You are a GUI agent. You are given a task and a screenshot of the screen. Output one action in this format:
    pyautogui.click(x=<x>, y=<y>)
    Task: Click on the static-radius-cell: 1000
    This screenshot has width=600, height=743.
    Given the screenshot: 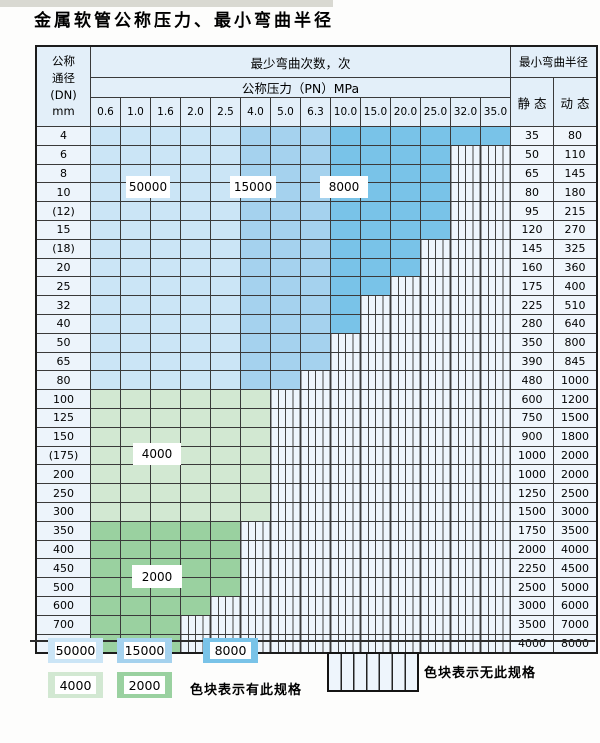 What is the action you would take?
    pyautogui.click(x=532, y=474)
    